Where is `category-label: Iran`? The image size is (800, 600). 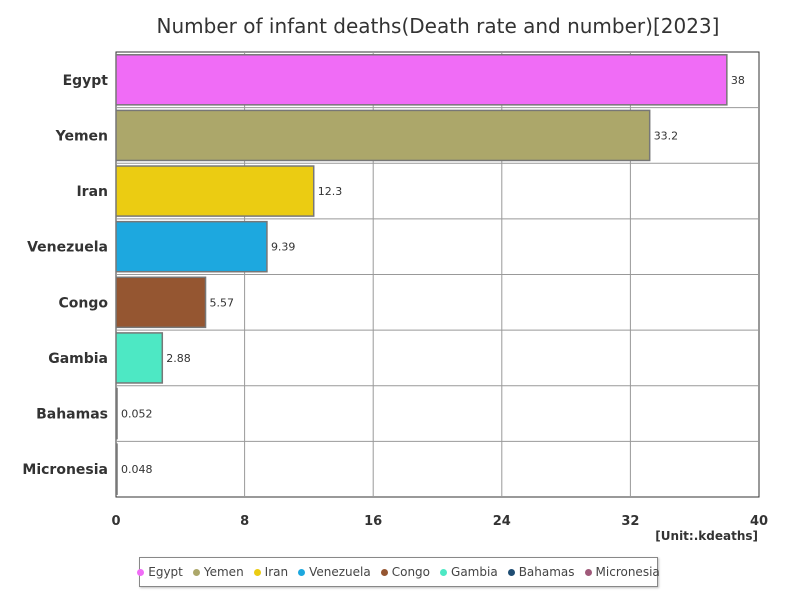
category-label: Iran is located at coordinates (92, 192).